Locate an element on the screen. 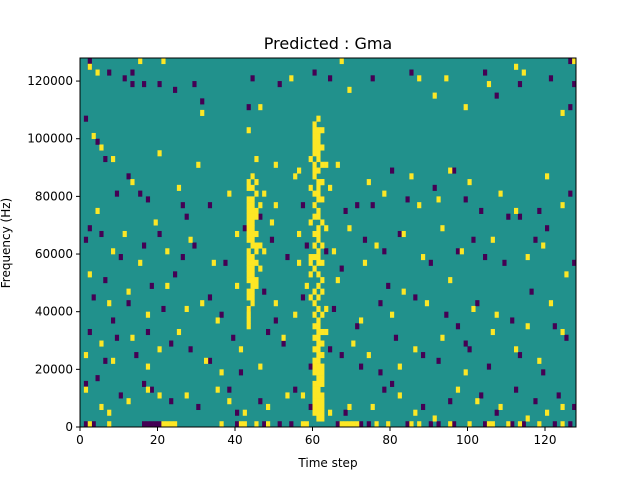 Image resolution: width=640 pixels, height=480 pixels. y-tick-label: 20000 is located at coordinates (54, 369).